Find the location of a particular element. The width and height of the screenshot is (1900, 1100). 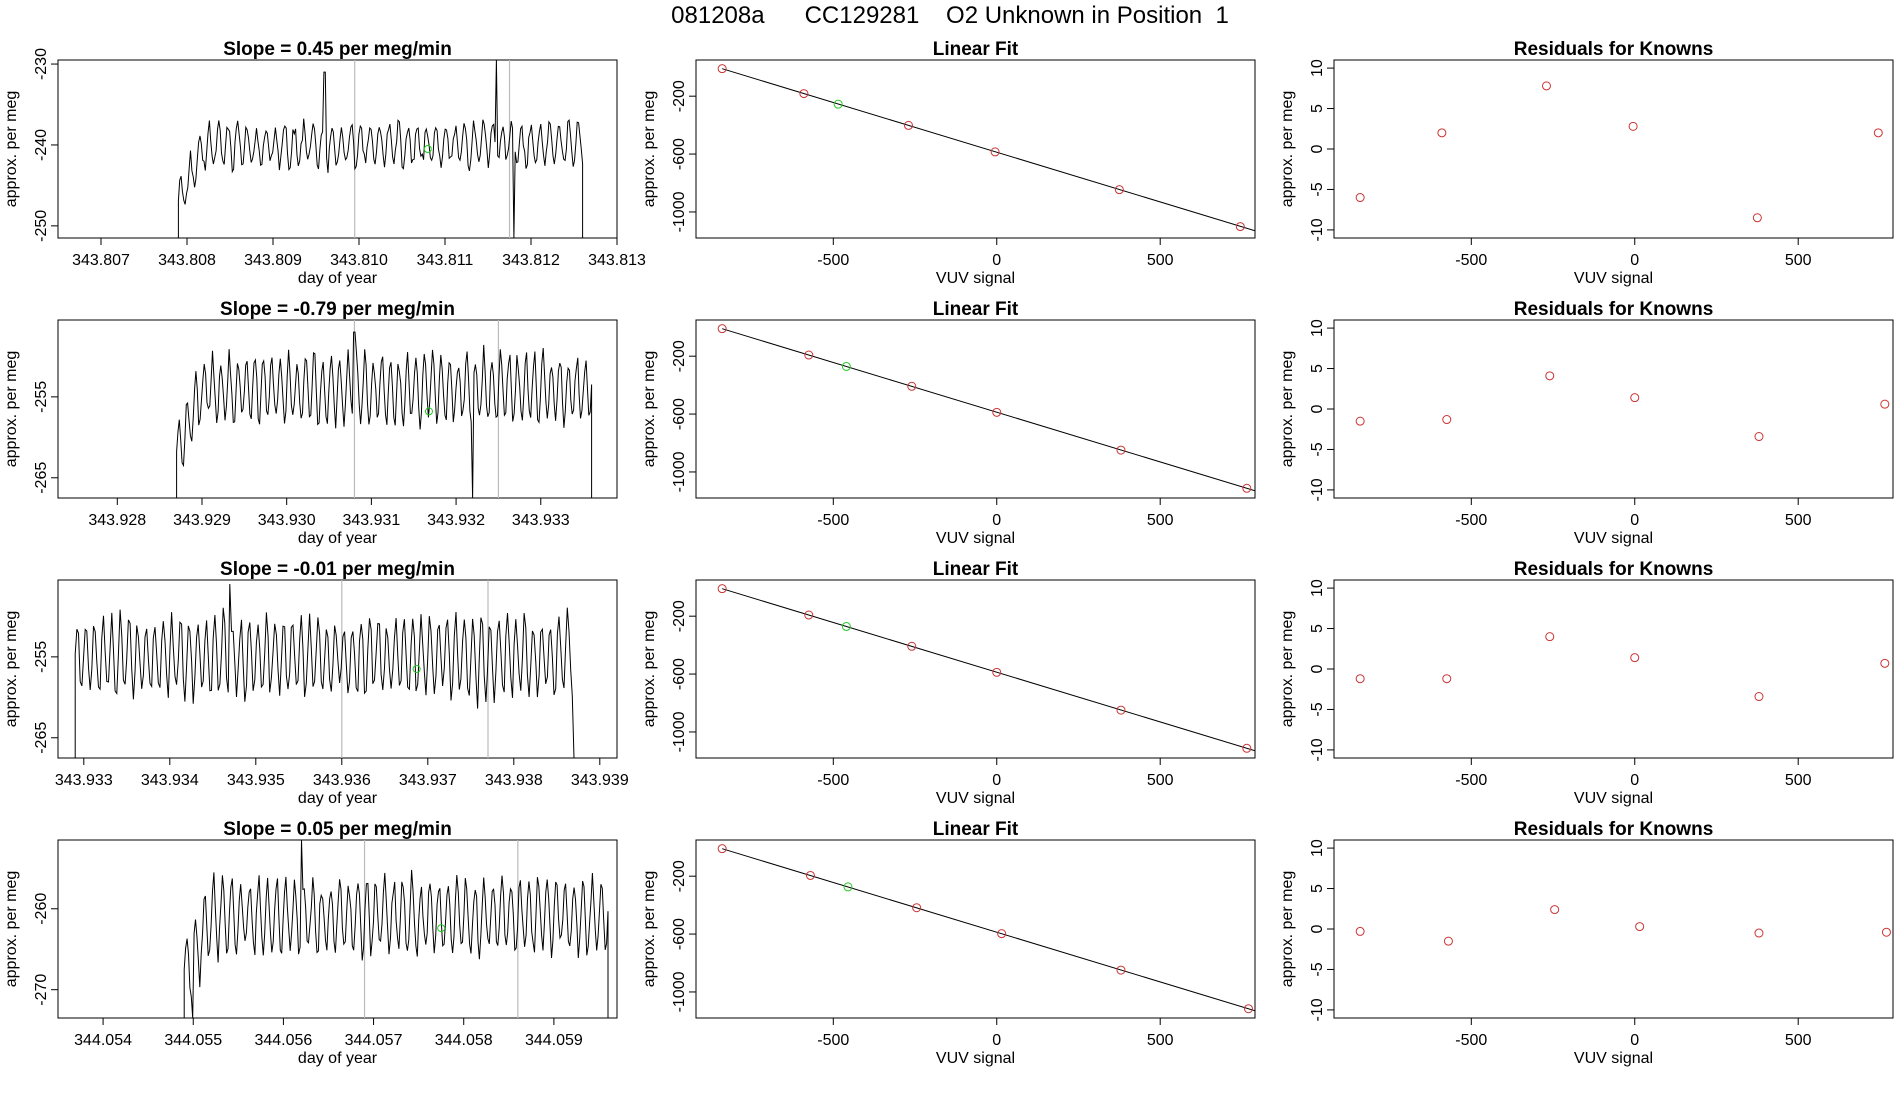

signal-trace is located at coordinates (316, 670).